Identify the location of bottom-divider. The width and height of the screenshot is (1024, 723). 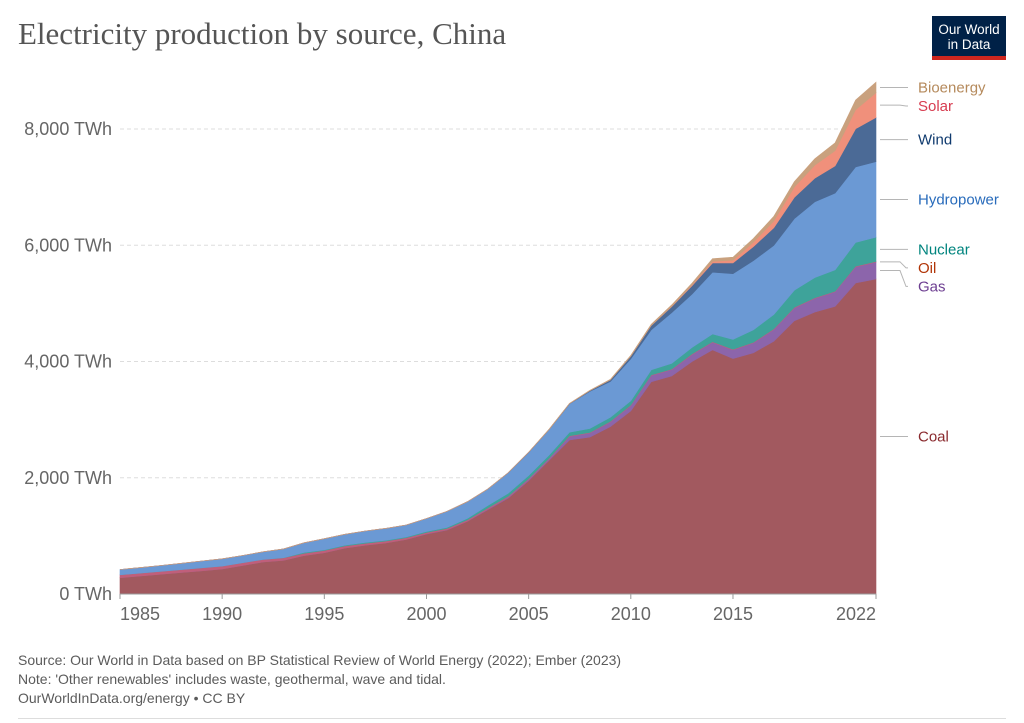
(512, 718).